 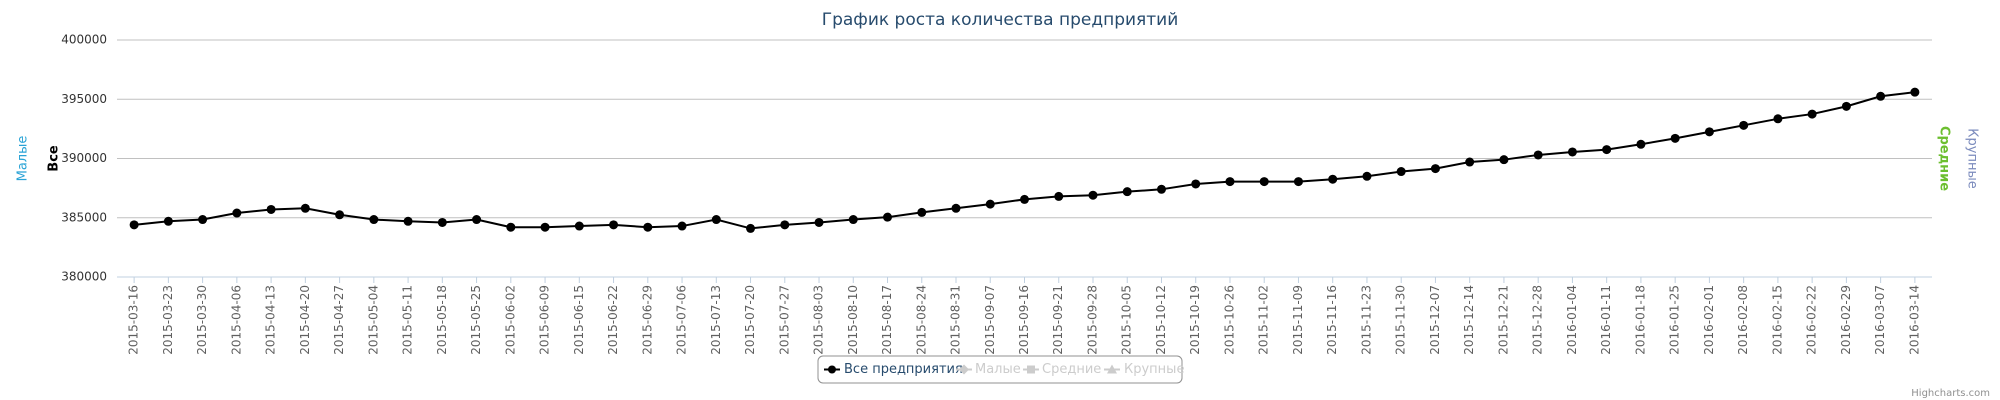 I want to click on legend-item: Малые, so click(x=998, y=369).